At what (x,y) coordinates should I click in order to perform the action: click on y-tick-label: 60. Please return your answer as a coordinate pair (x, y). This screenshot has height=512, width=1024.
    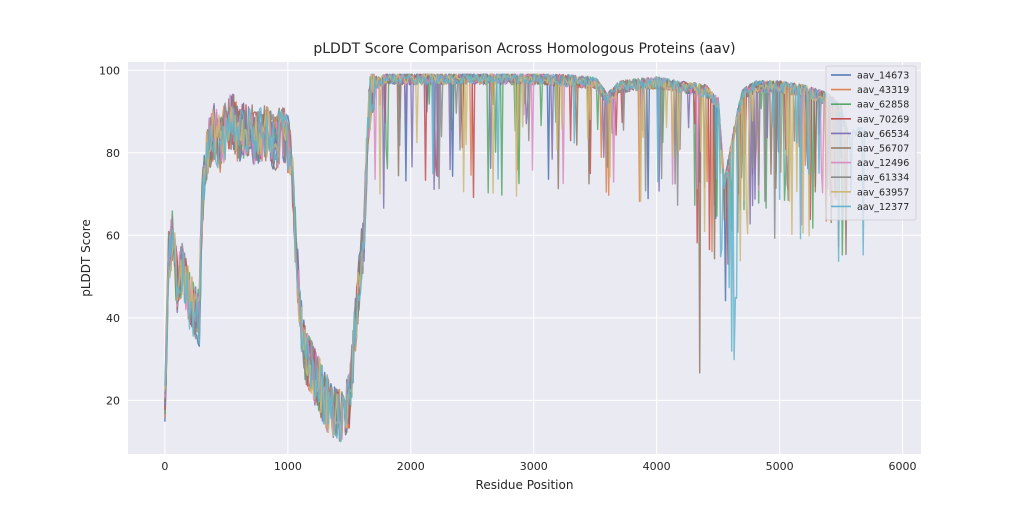
    Looking at the image, I should click on (113, 235).